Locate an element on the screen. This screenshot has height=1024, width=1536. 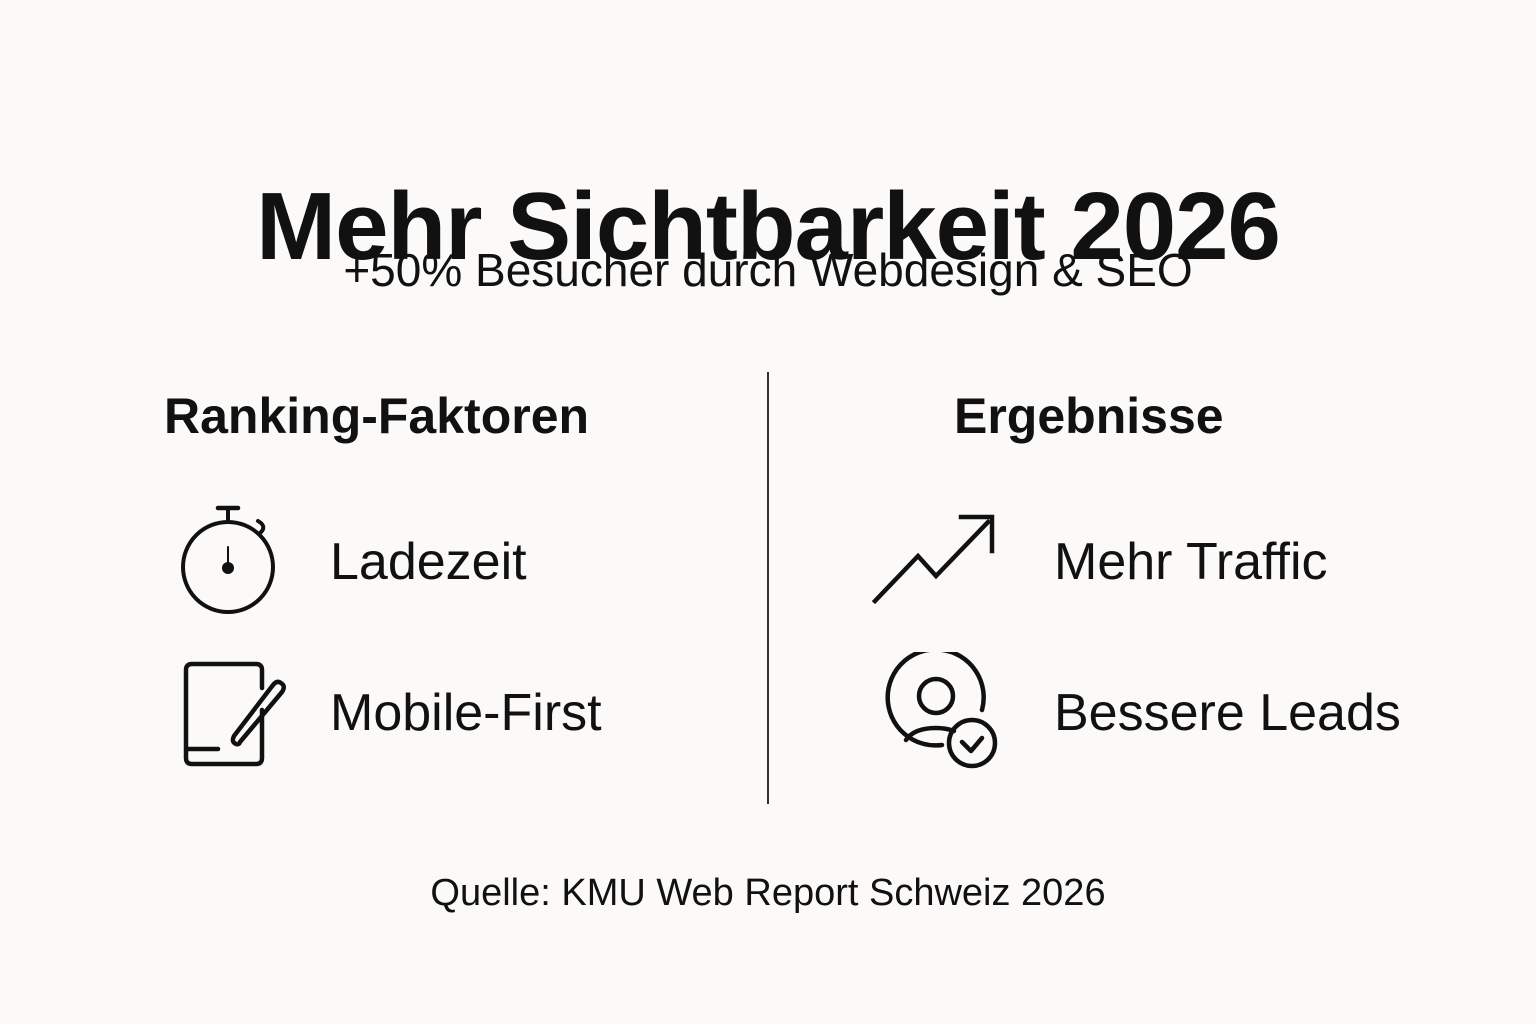
source-note: Quelle: KMU Web Report Schweiz 2026 is located at coordinates (768, 893).